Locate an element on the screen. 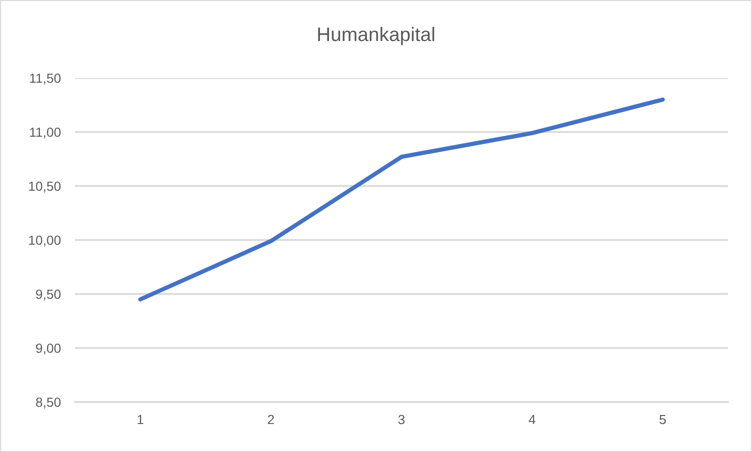  y-tick-label: 9,50 is located at coordinates (48, 295).